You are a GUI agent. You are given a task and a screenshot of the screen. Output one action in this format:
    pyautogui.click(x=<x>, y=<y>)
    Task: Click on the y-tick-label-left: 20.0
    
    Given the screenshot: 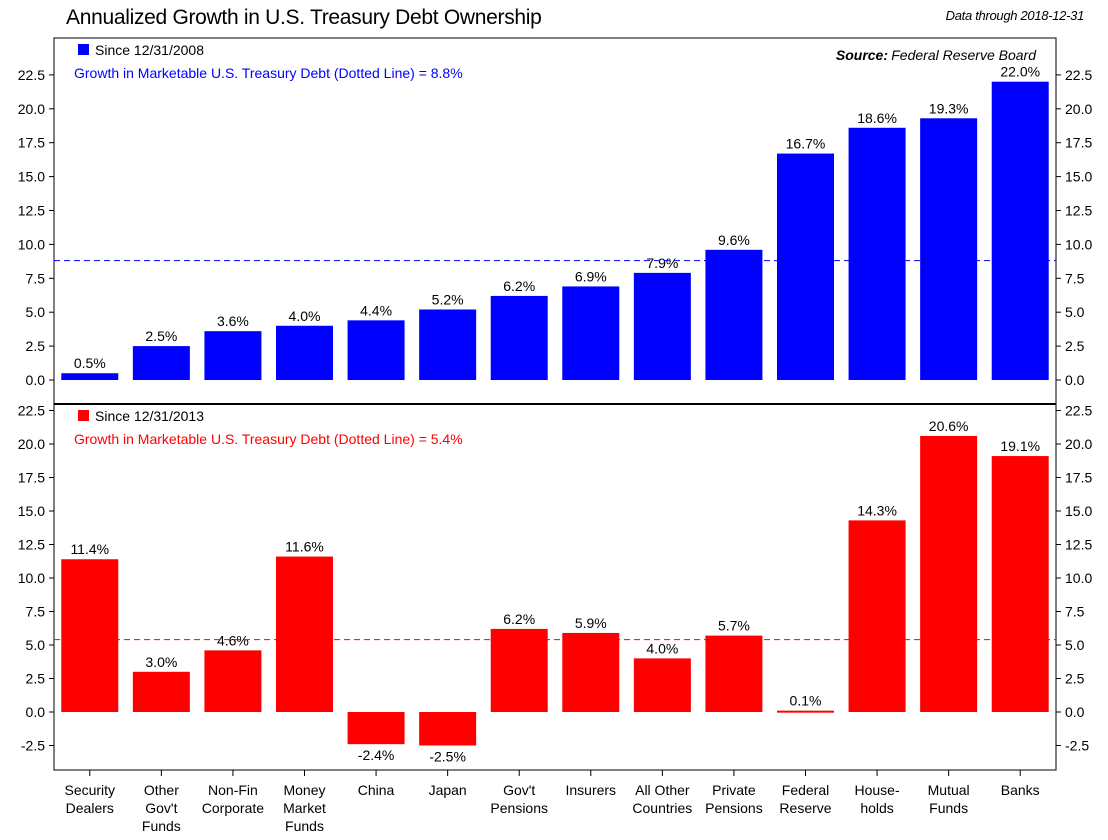 What is the action you would take?
    pyautogui.click(x=31, y=109)
    